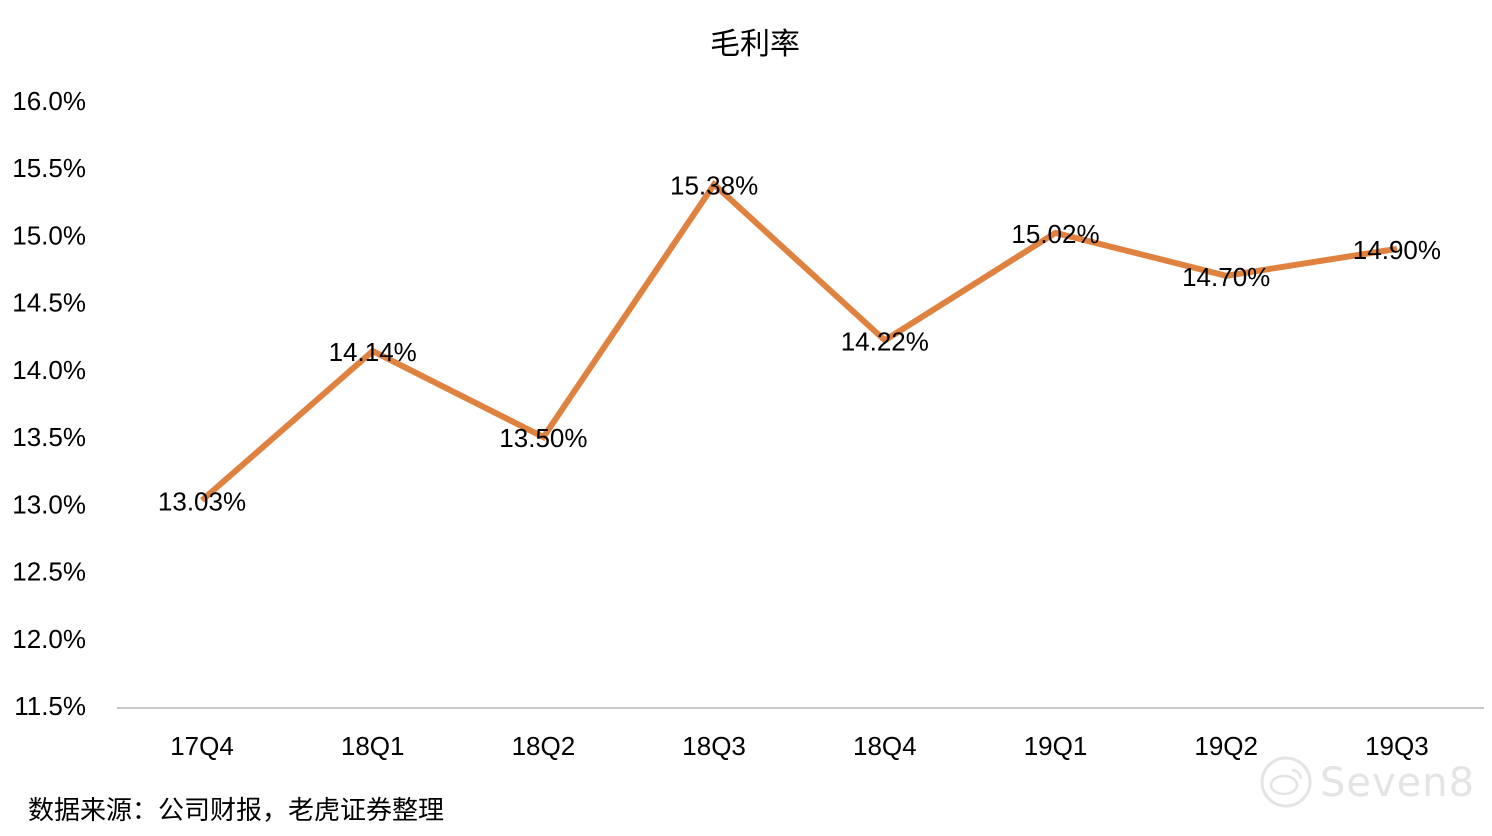 The height and width of the screenshot is (836, 1492). What do you see at coordinates (49, 101) in the screenshot?
I see `y-tick-label: 16.0%` at bounding box center [49, 101].